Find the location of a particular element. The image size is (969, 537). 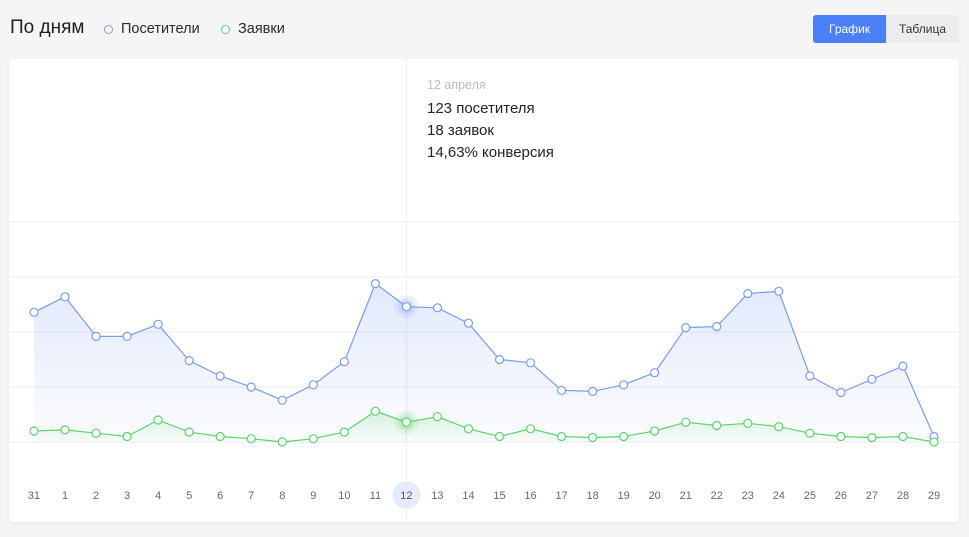

x-tick-label: 2 is located at coordinates (96, 496).